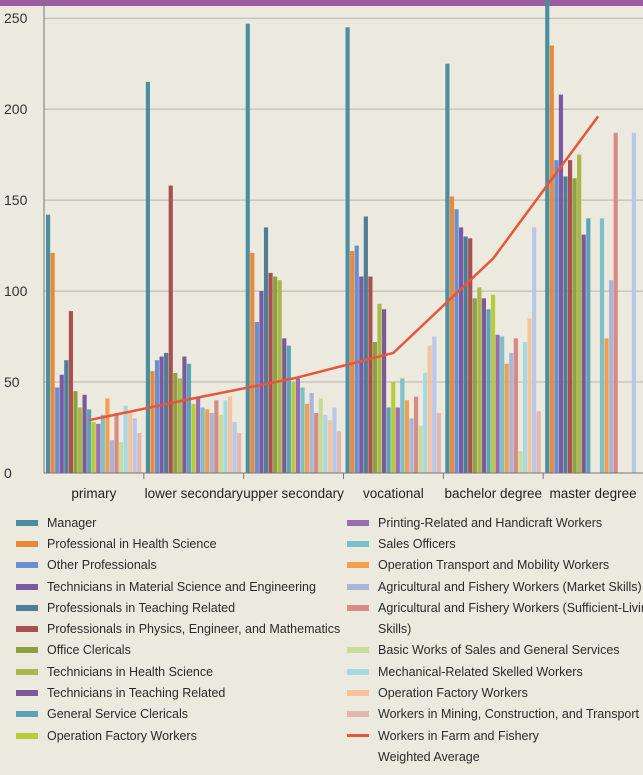 The width and height of the screenshot is (643, 775). Describe the element at coordinates (122, 735) in the screenshot. I see `legend-label: Operation Factory Workers` at that location.